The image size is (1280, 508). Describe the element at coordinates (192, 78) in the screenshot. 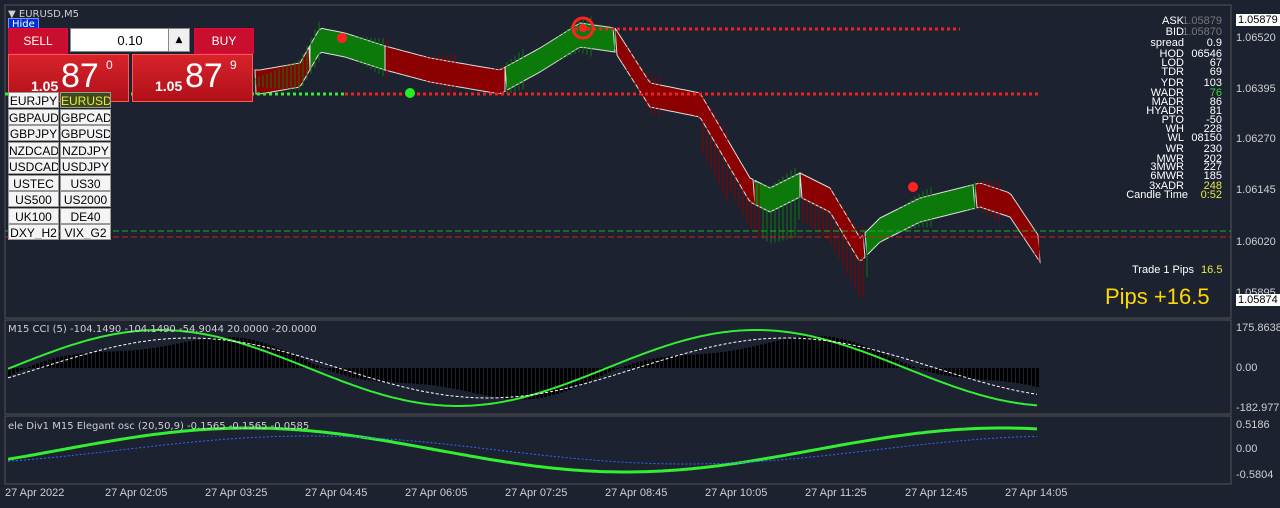

I see `buy-price-button: 1.05 87 9` at that location.